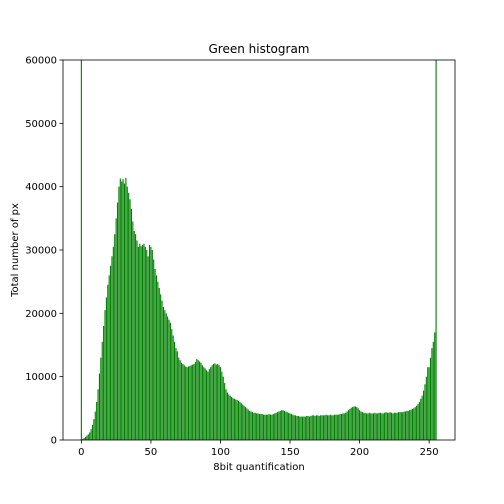  What do you see at coordinates (429, 452) in the screenshot?
I see `x-tick-label: 250` at bounding box center [429, 452].